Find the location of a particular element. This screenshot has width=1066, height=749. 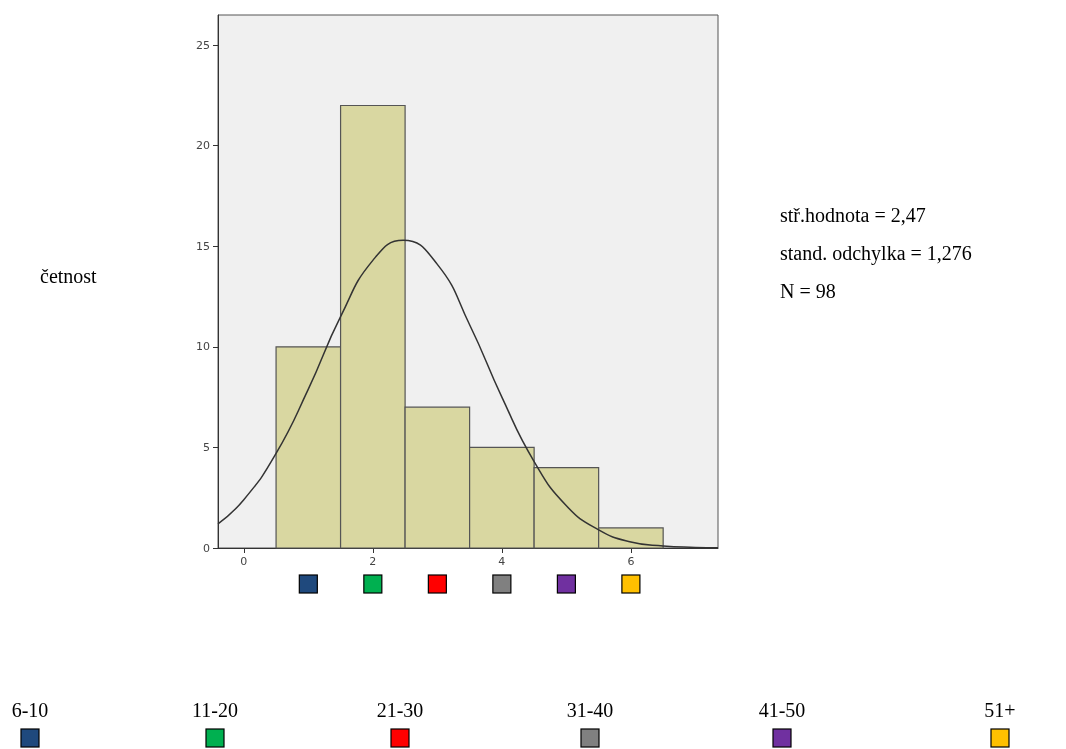

x-tick-label: 2 is located at coordinates (373, 561).